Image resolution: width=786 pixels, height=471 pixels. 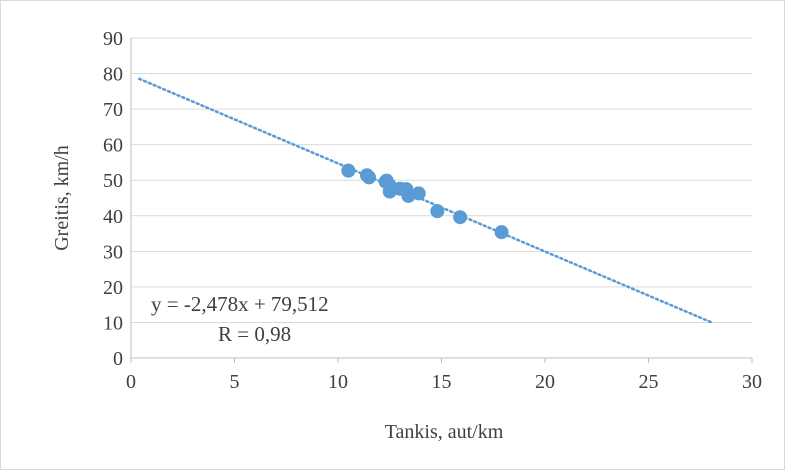 I want to click on y-axis-label: Greitis, km/h, so click(x=62, y=198).